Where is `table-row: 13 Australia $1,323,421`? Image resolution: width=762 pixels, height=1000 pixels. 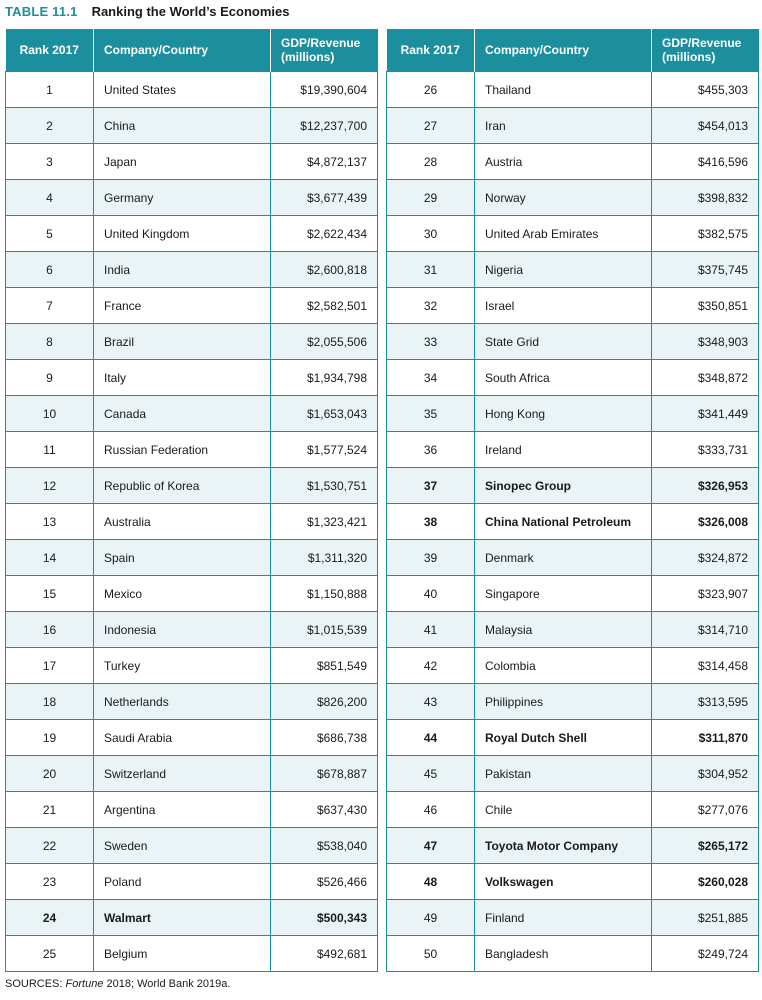
table-row: 13 Australia $1,323,421 is located at coordinates (191, 521).